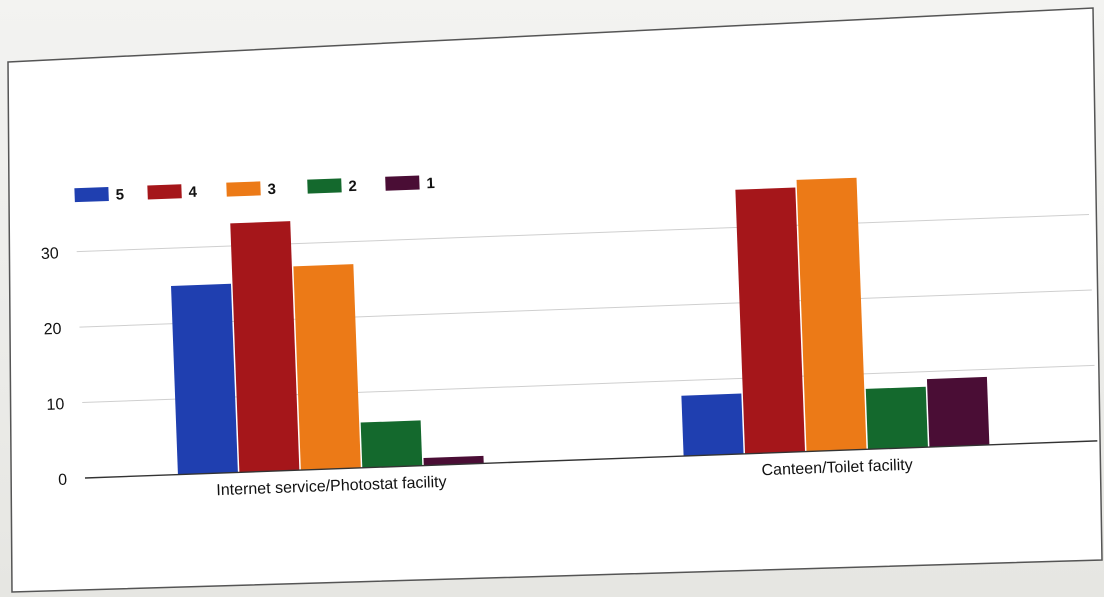 The image size is (1104, 597). I want to click on y-tick-label: 30, so click(50, 254).